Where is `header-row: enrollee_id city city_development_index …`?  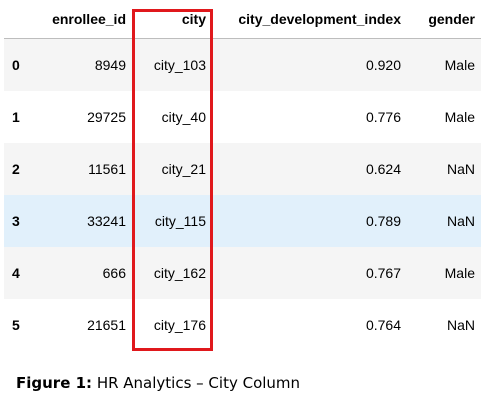
header-row: enrollee_id city city_development_index … is located at coordinates (242, 19).